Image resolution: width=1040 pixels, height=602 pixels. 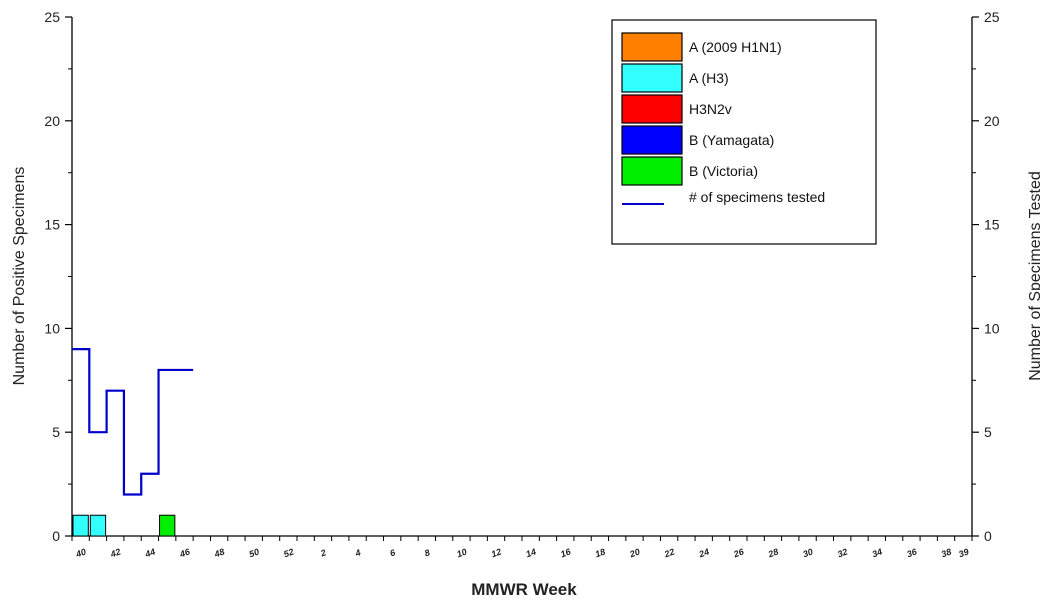 I want to click on y-tick-label: 10, so click(x=52, y=328).